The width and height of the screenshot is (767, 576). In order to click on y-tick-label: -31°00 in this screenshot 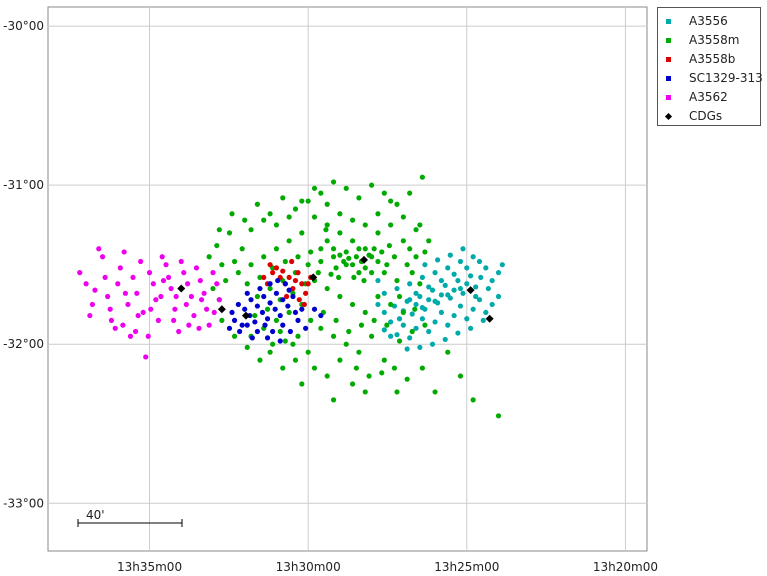, I will do `click(23, 185)`.